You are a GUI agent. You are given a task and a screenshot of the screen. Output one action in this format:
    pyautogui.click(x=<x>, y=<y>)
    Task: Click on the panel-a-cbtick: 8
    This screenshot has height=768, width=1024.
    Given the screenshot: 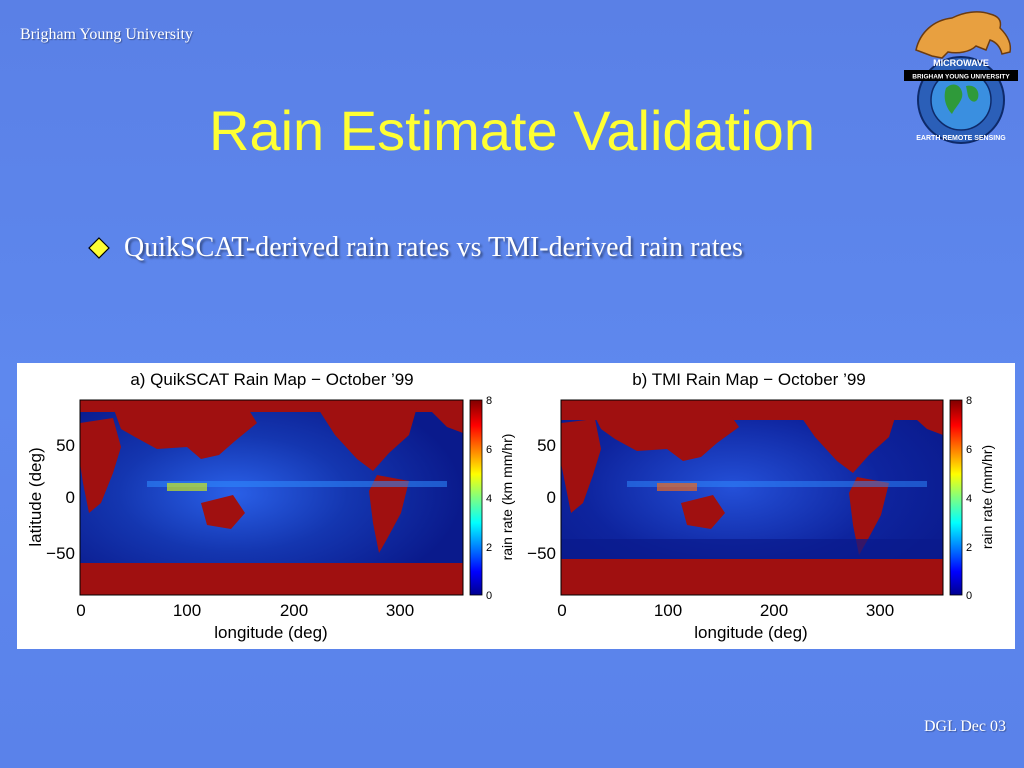 What is the action you would take?
    pyautogui.click(x=489, y=401)
    